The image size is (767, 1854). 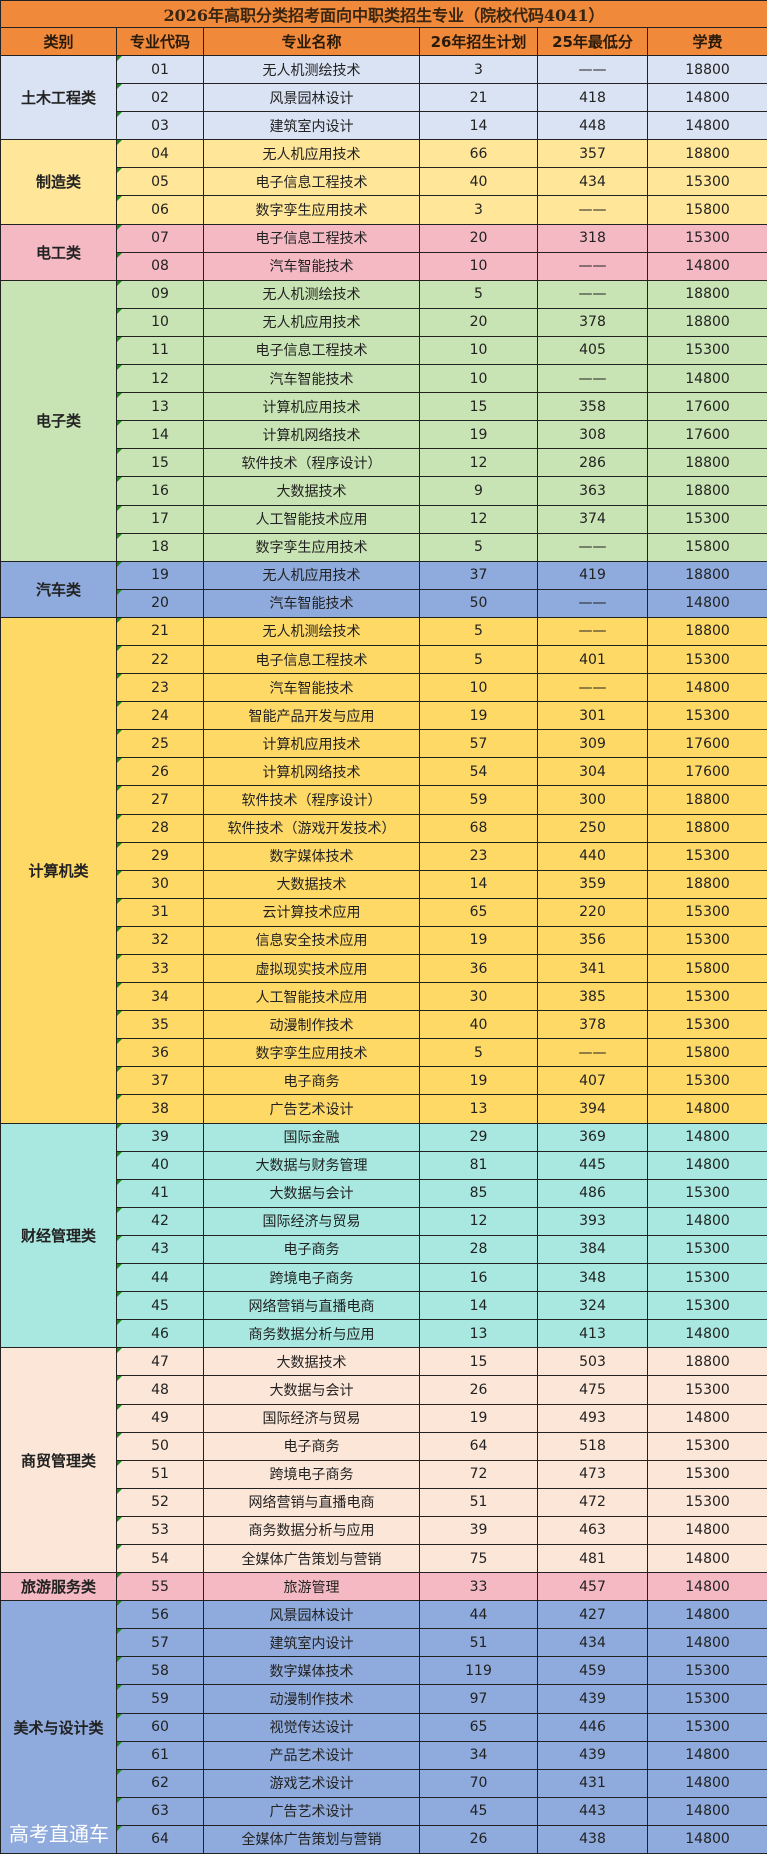 What do you see at coordinates (593, 1109) in the screenshot?
I see `min-score-2025-cell: 394` at bounding box center [593, 1109].